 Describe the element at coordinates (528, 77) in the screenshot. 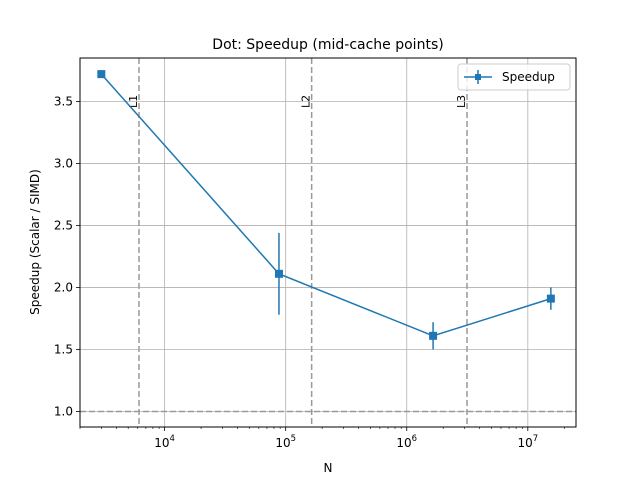

I see `legend-entry-speedup: Speedup` at that location.